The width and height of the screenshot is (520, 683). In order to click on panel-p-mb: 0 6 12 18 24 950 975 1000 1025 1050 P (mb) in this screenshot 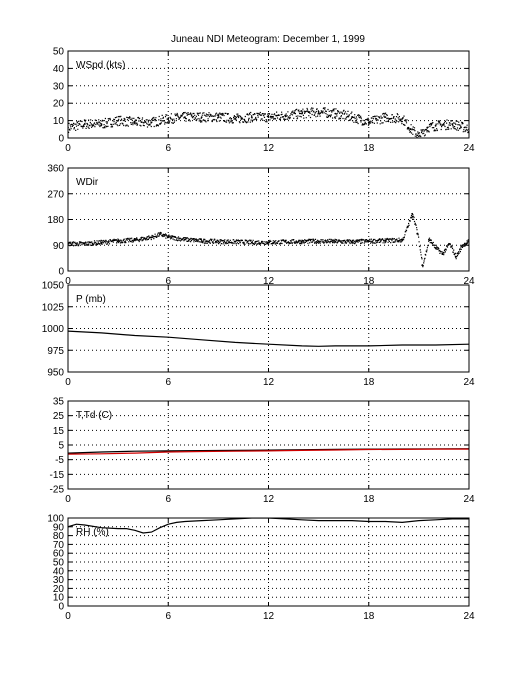, I will do `click(258, 335)`.